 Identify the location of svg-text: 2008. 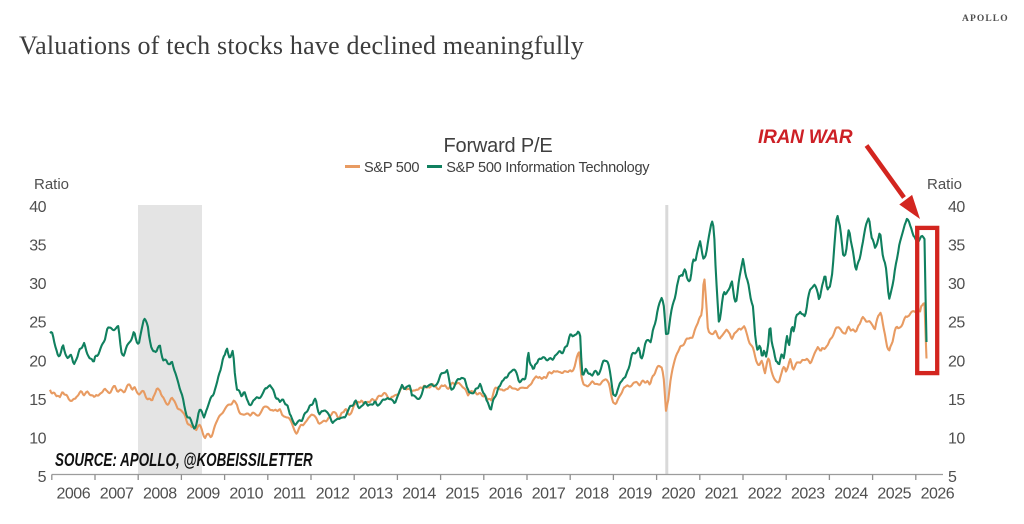
(160, 494).